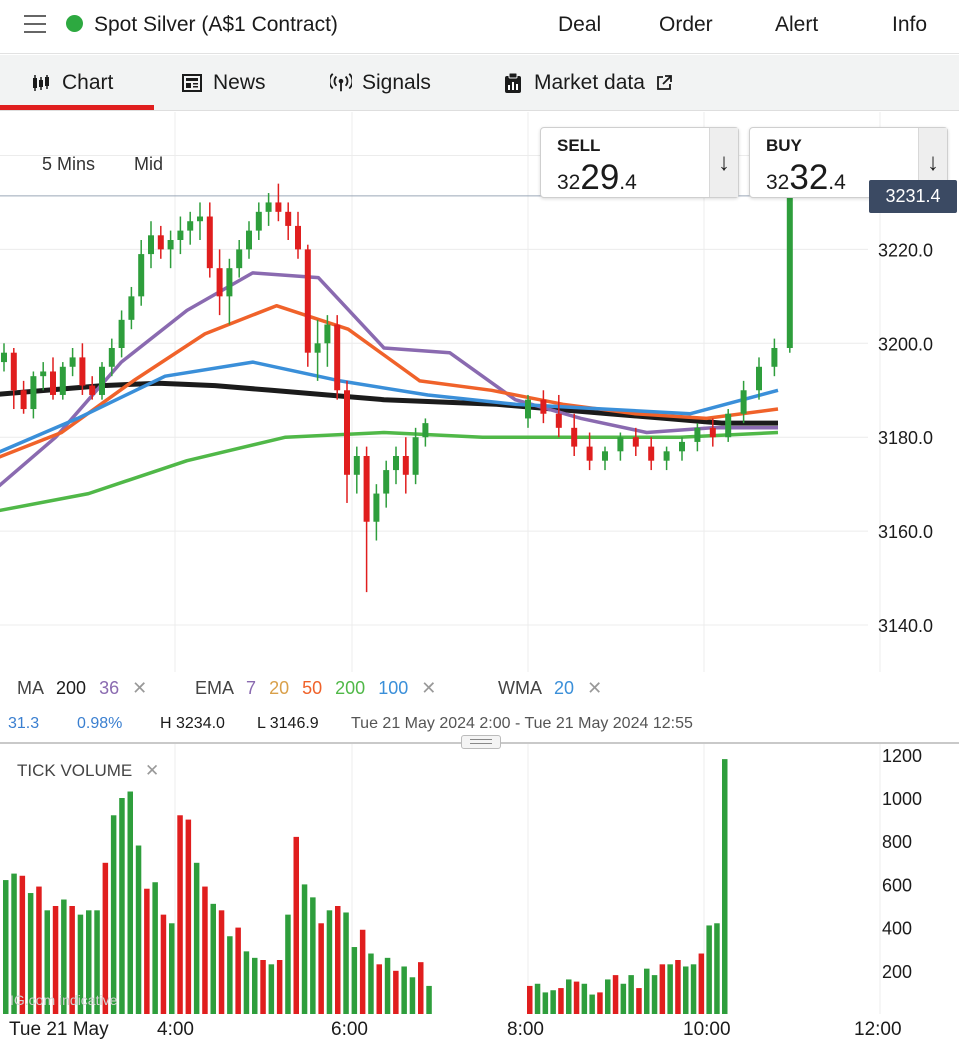 This screenshot has width=959, height=1044. What do you see at coordinates (580, 24) in the screenshot?
I see `deal-button: Deal` at bounding box center [580, 24].